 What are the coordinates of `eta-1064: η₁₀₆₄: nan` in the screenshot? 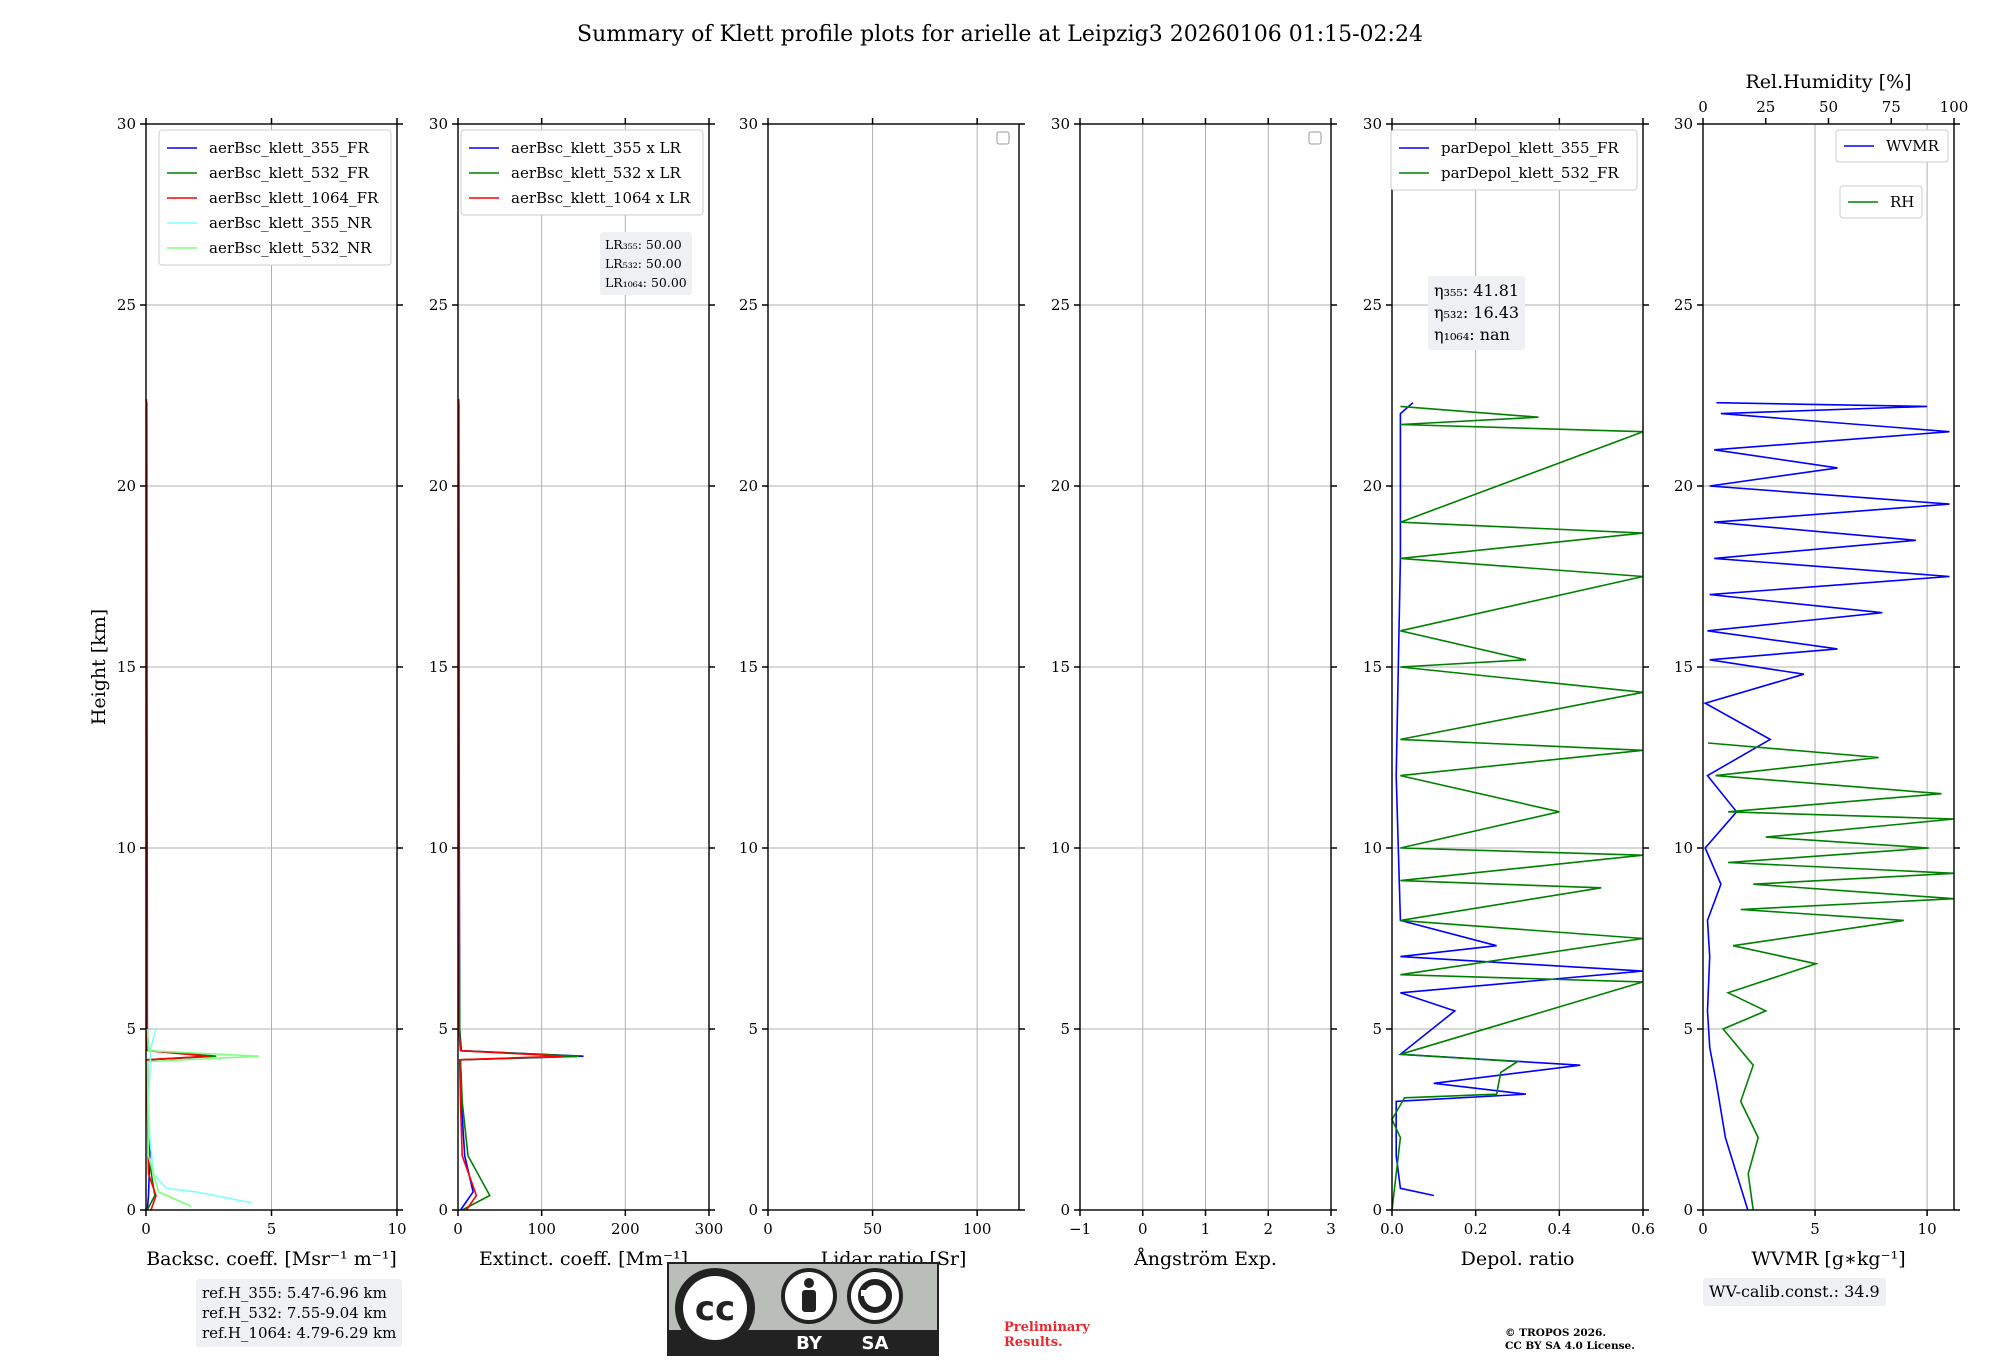 It's located at (1472, 334).